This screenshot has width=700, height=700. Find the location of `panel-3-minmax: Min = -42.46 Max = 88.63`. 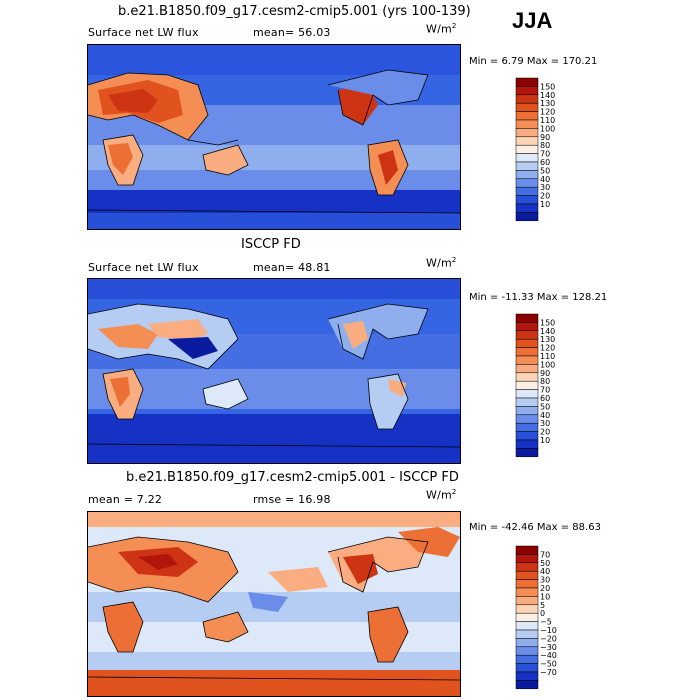

panel-3-minmax: Min = -42.46 Max = 88.63 is located at coordinates (535, 527).